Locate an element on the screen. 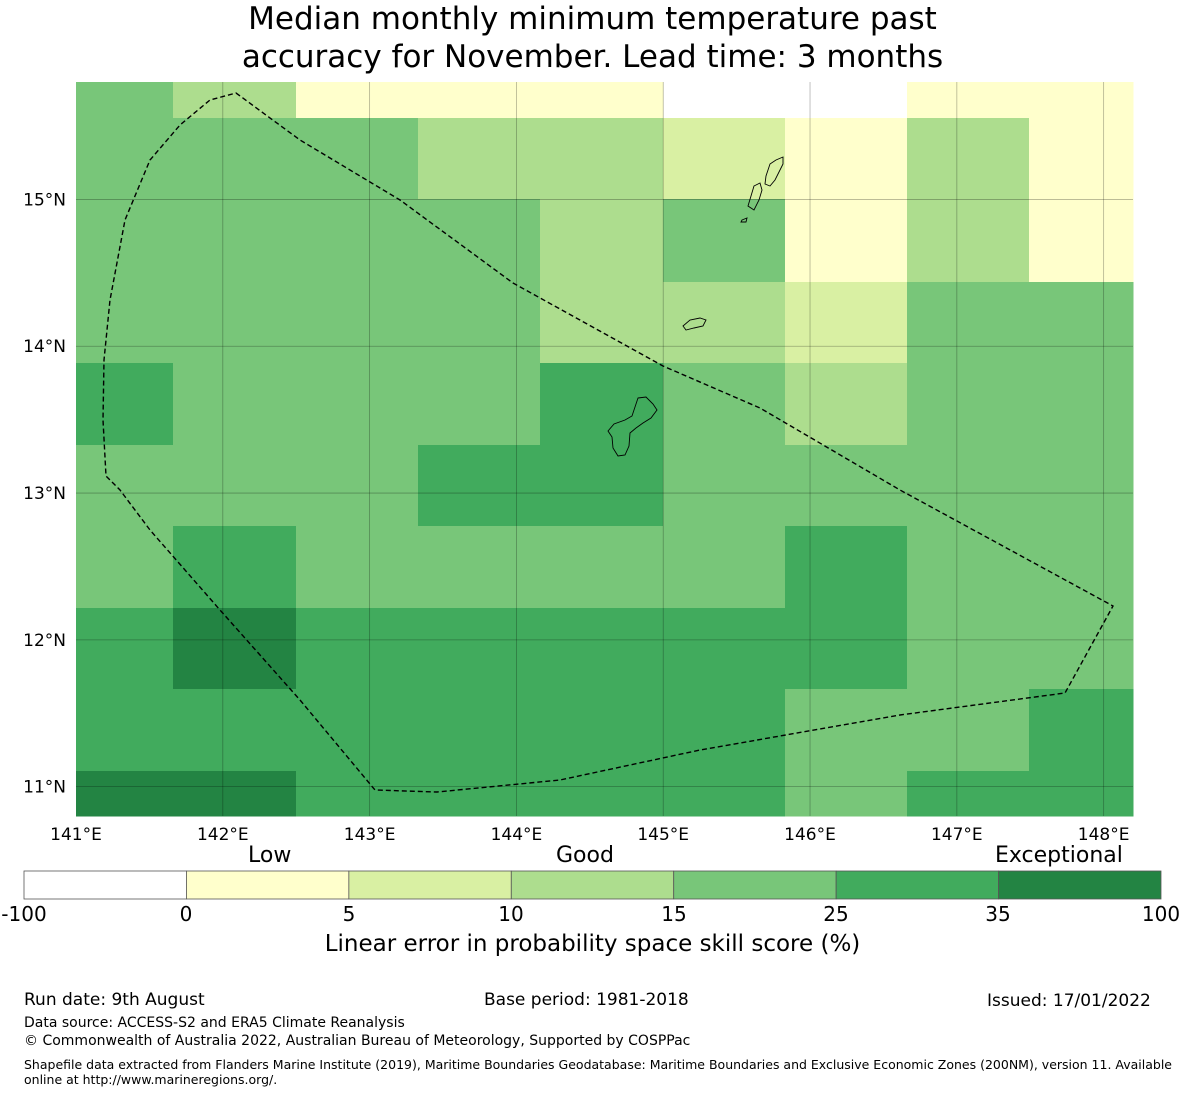  colorbar-label-low: Low is located at coordinates (270, 855).